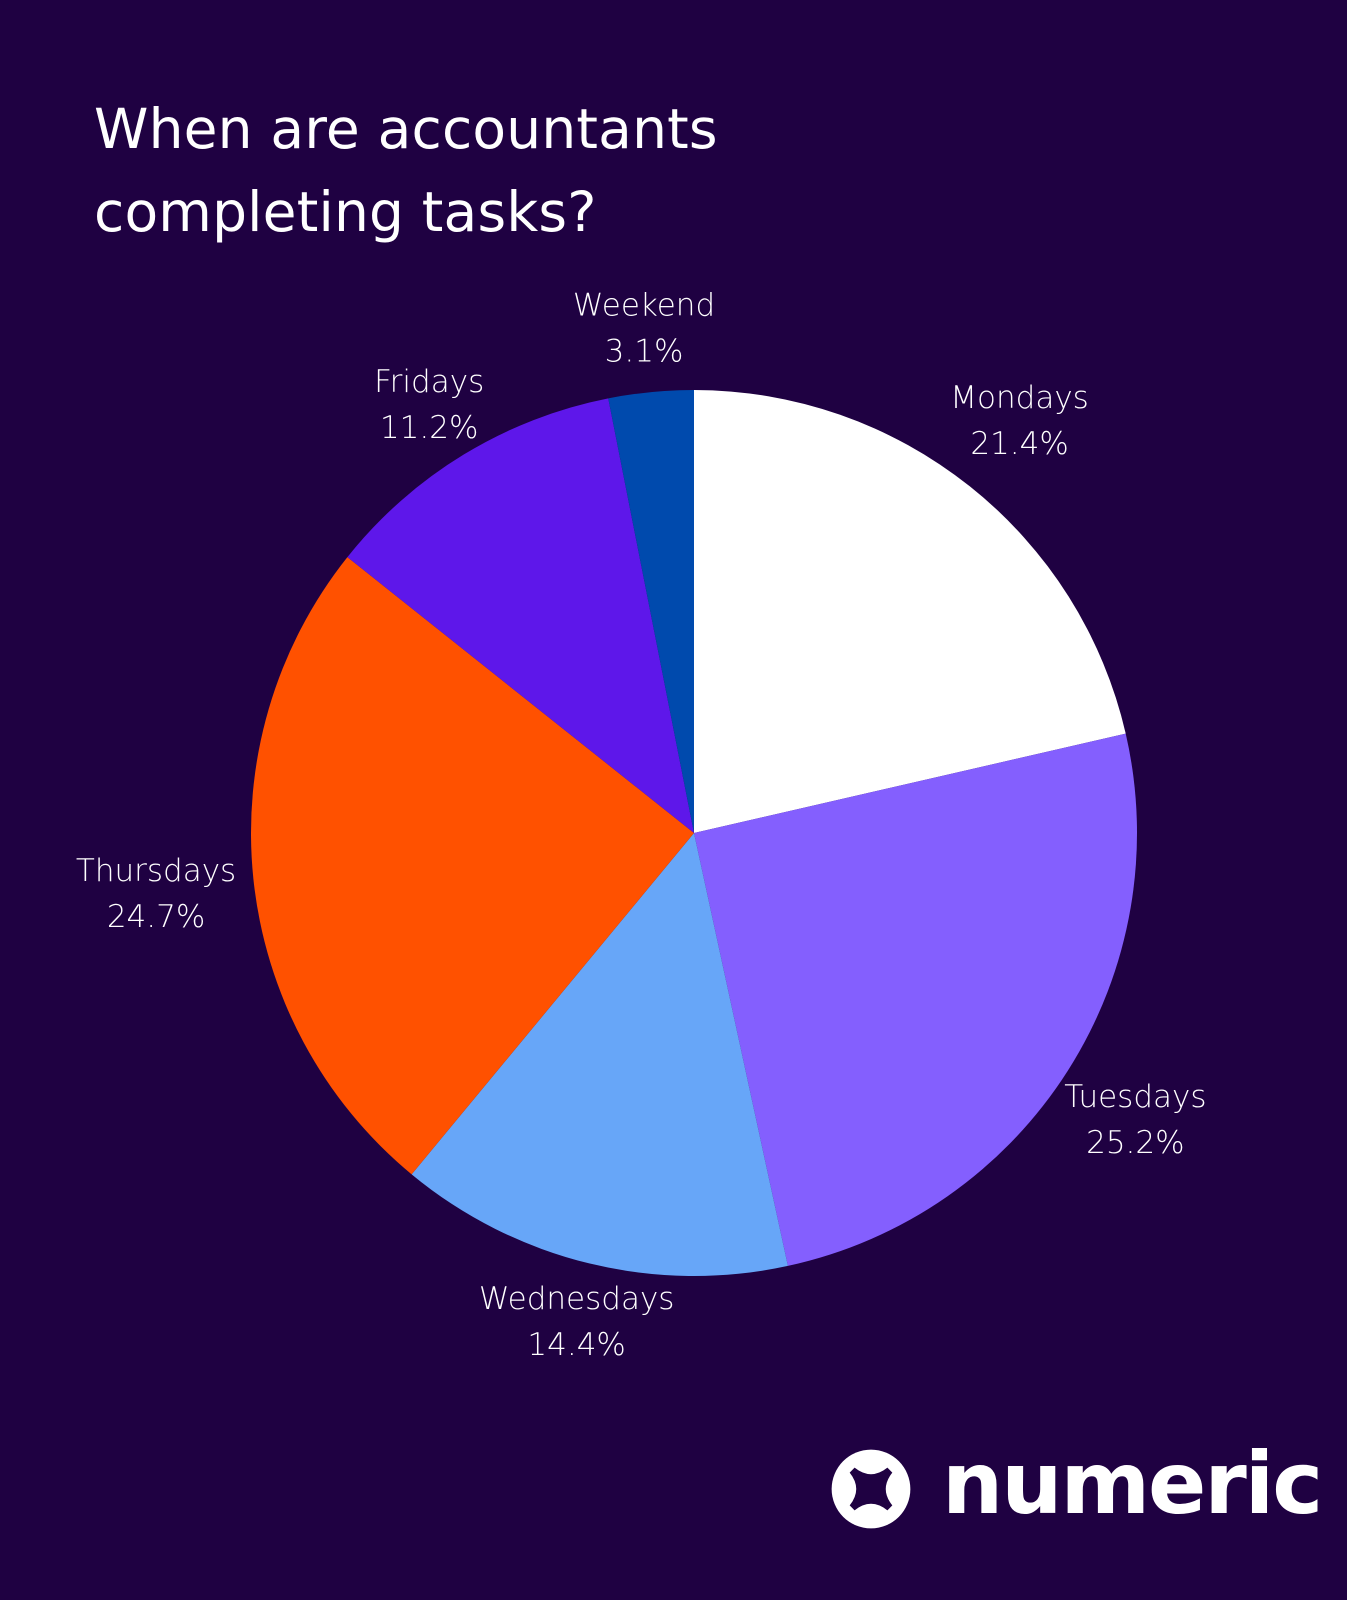 The height and width of the screenshot is (1600, 1347). What do you see at coordinates (576, 1345) in the screenshot?
I see `slice-value-wednesdays: 14.4%` at bounding box center [576, 1345].